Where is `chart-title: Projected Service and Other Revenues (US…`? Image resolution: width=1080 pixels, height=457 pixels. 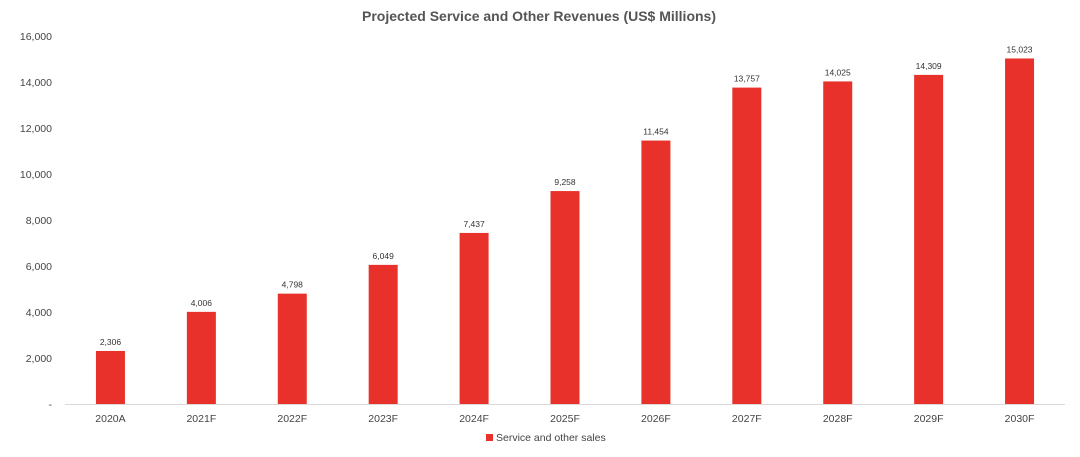 chart-title: Projected Service and Other Revenues (US… is located at coordinates (539, 16).